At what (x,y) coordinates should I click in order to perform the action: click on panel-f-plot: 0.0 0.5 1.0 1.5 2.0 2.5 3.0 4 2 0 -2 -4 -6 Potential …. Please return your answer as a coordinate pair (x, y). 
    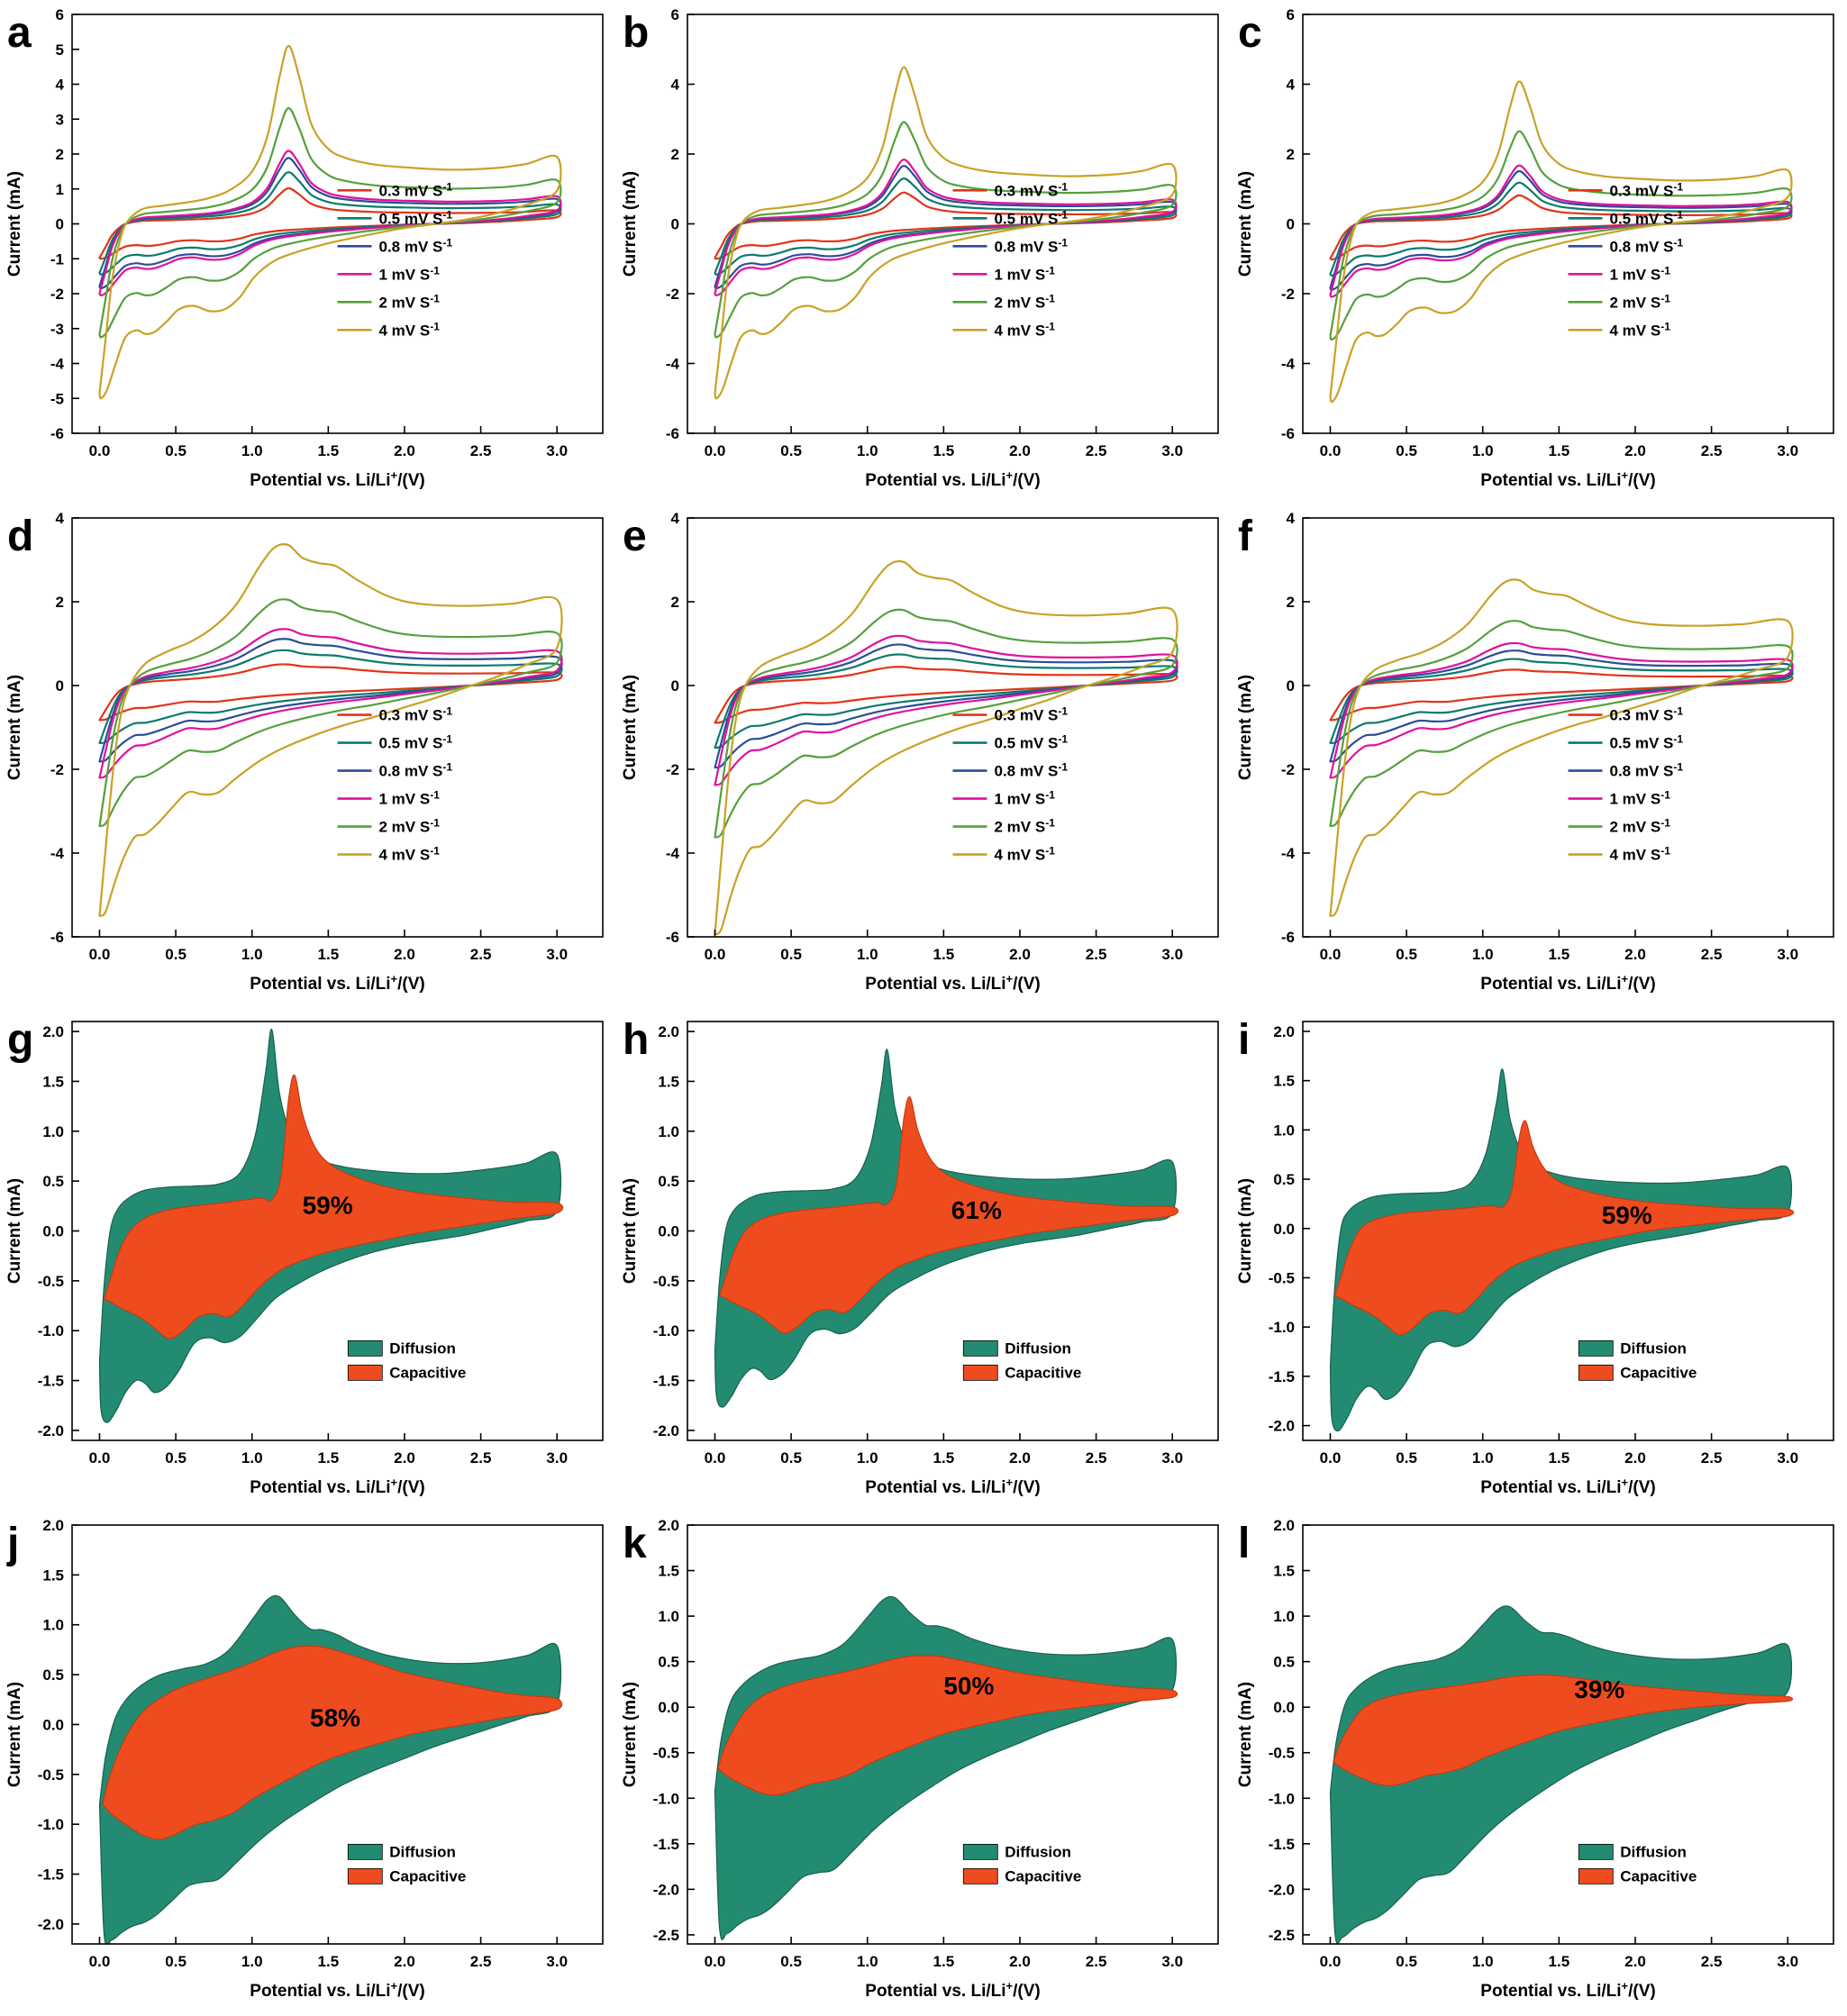
    Looking at the image, I should click on (1535, 752).